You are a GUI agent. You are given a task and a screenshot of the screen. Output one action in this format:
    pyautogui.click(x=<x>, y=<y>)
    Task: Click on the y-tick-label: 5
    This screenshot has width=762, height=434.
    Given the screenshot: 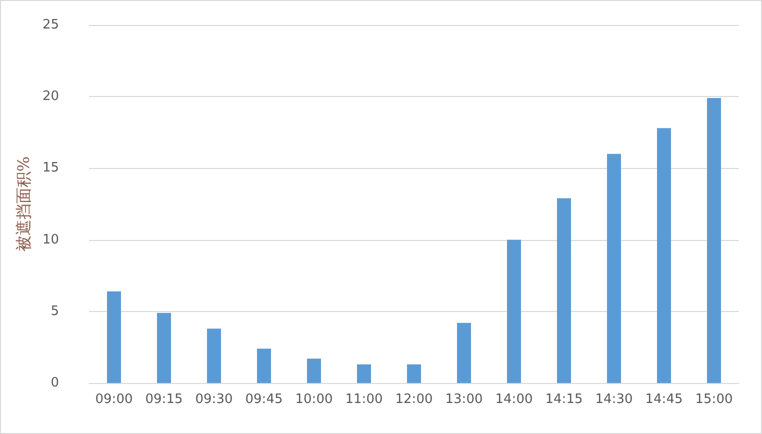 What is the action you would take?
    pyautogui.click(x=54, y=311)
    